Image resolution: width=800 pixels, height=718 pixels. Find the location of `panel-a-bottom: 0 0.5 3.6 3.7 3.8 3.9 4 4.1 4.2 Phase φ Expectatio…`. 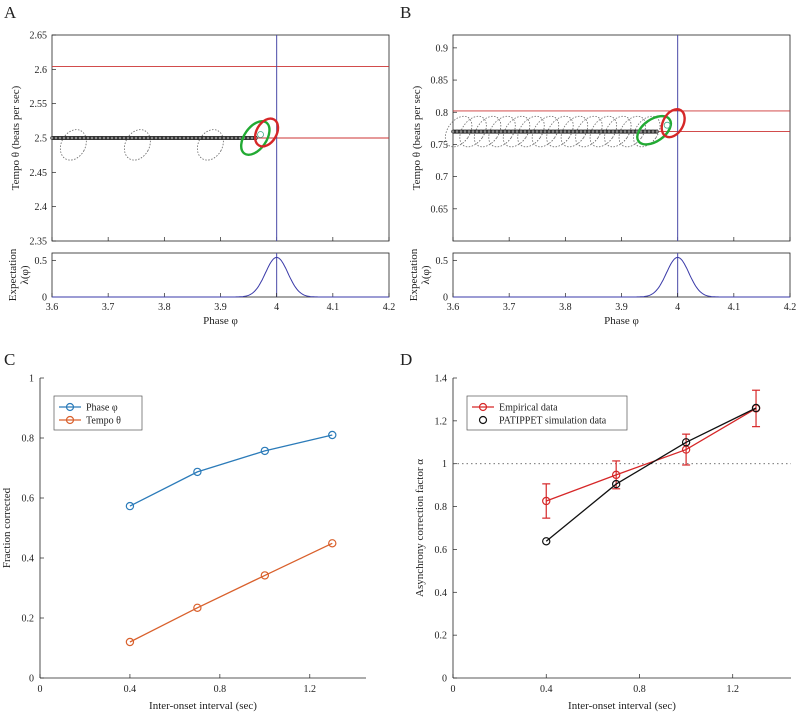

panel-a-bottom: 0 0.5 3.6 3.7 3.8 3.9 4 4.1 4.2 Phase φ Expectatio… is located at coordinates (201, 287).